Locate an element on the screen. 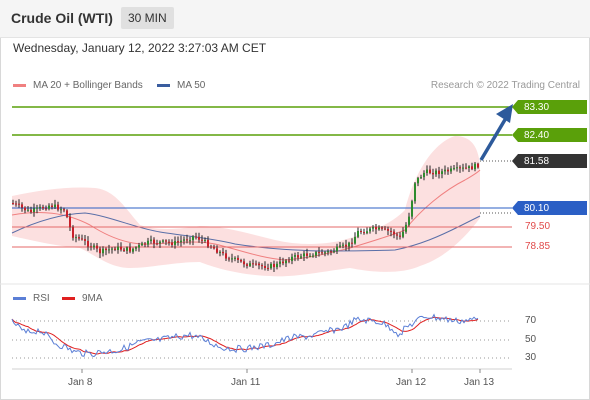  ma20-swatch is located at coordinates (19, 85).